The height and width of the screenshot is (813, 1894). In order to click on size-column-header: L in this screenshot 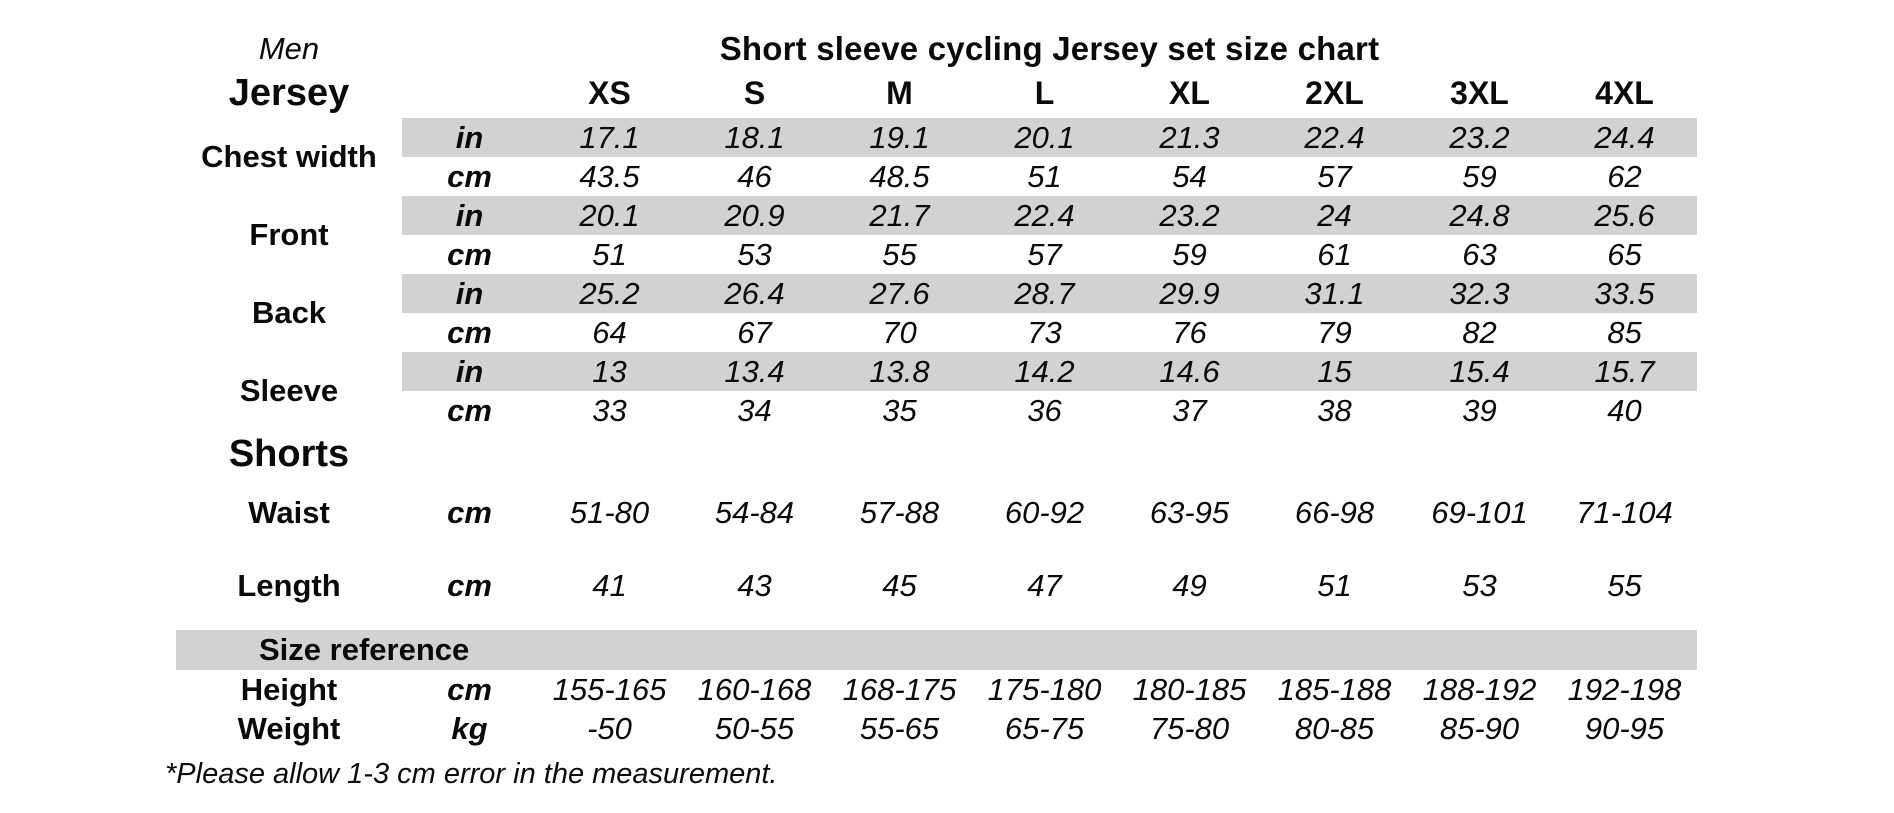, I will do `click(1044, 92)`.